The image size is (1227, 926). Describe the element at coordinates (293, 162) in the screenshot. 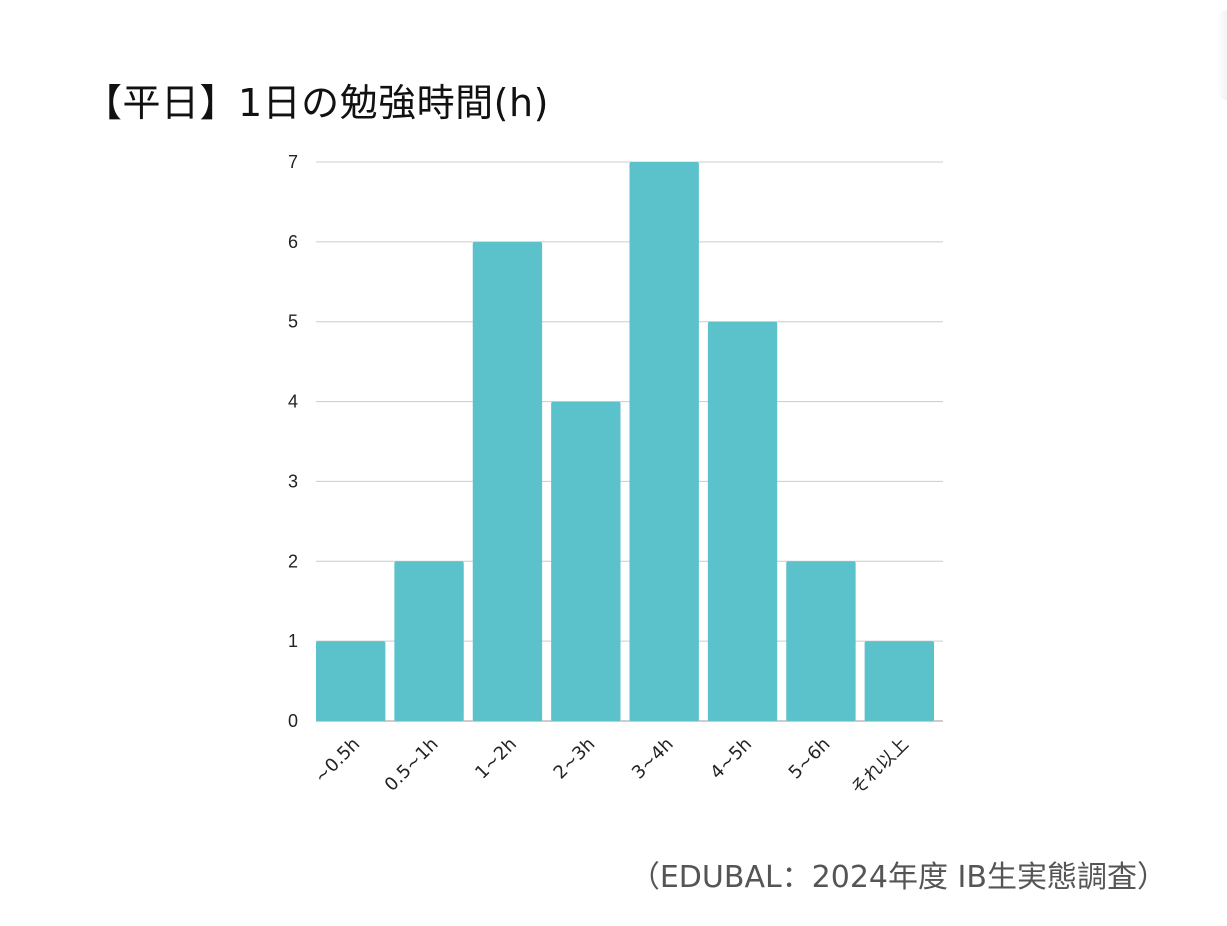

I see `y-tick-label: 7` at that location.